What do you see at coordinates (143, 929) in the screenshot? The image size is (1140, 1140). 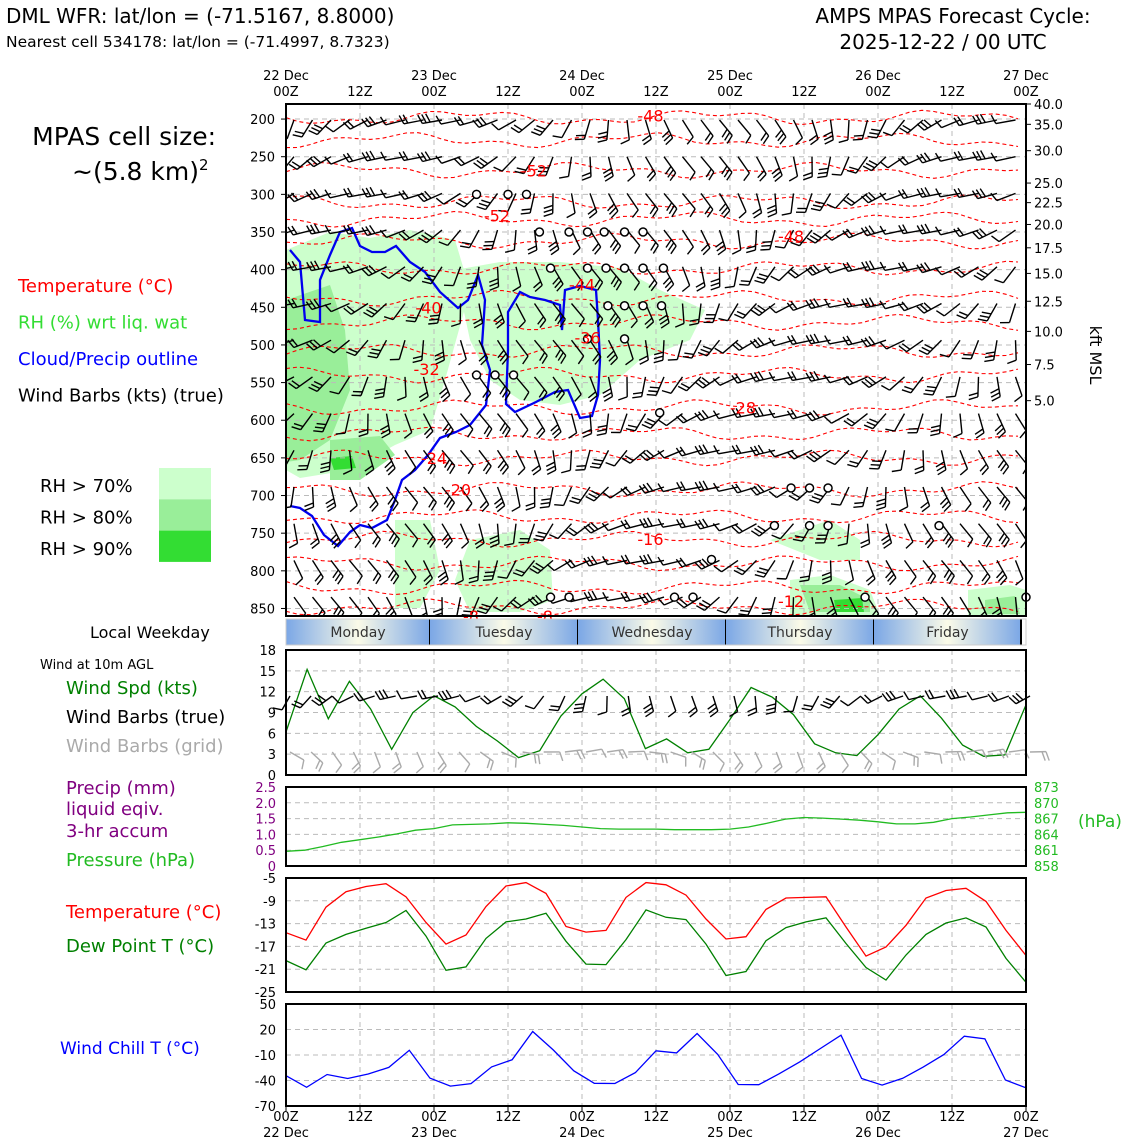 I see `temperature-legend: Temperature (°C)Dew Point T (°C)` at bounding box center [143, 929].